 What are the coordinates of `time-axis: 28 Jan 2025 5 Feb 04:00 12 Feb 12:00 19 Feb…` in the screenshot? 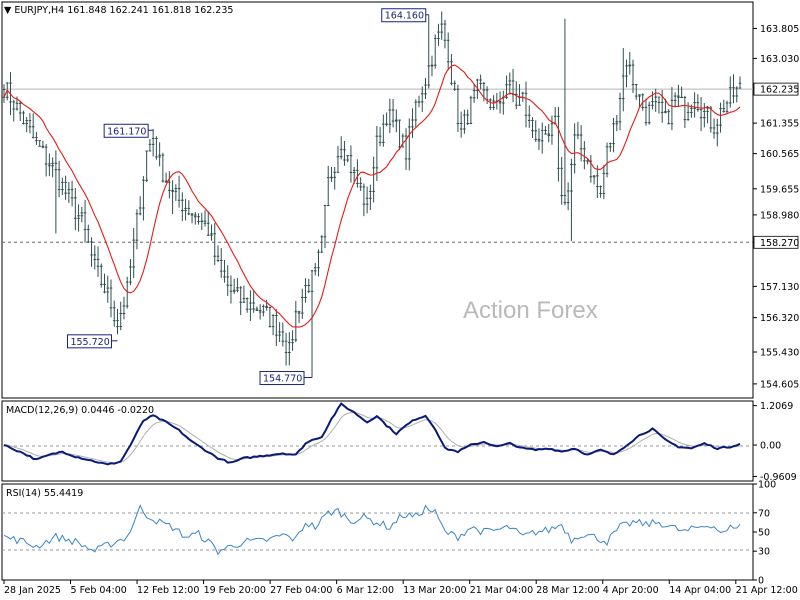 It's located at (400, 588).